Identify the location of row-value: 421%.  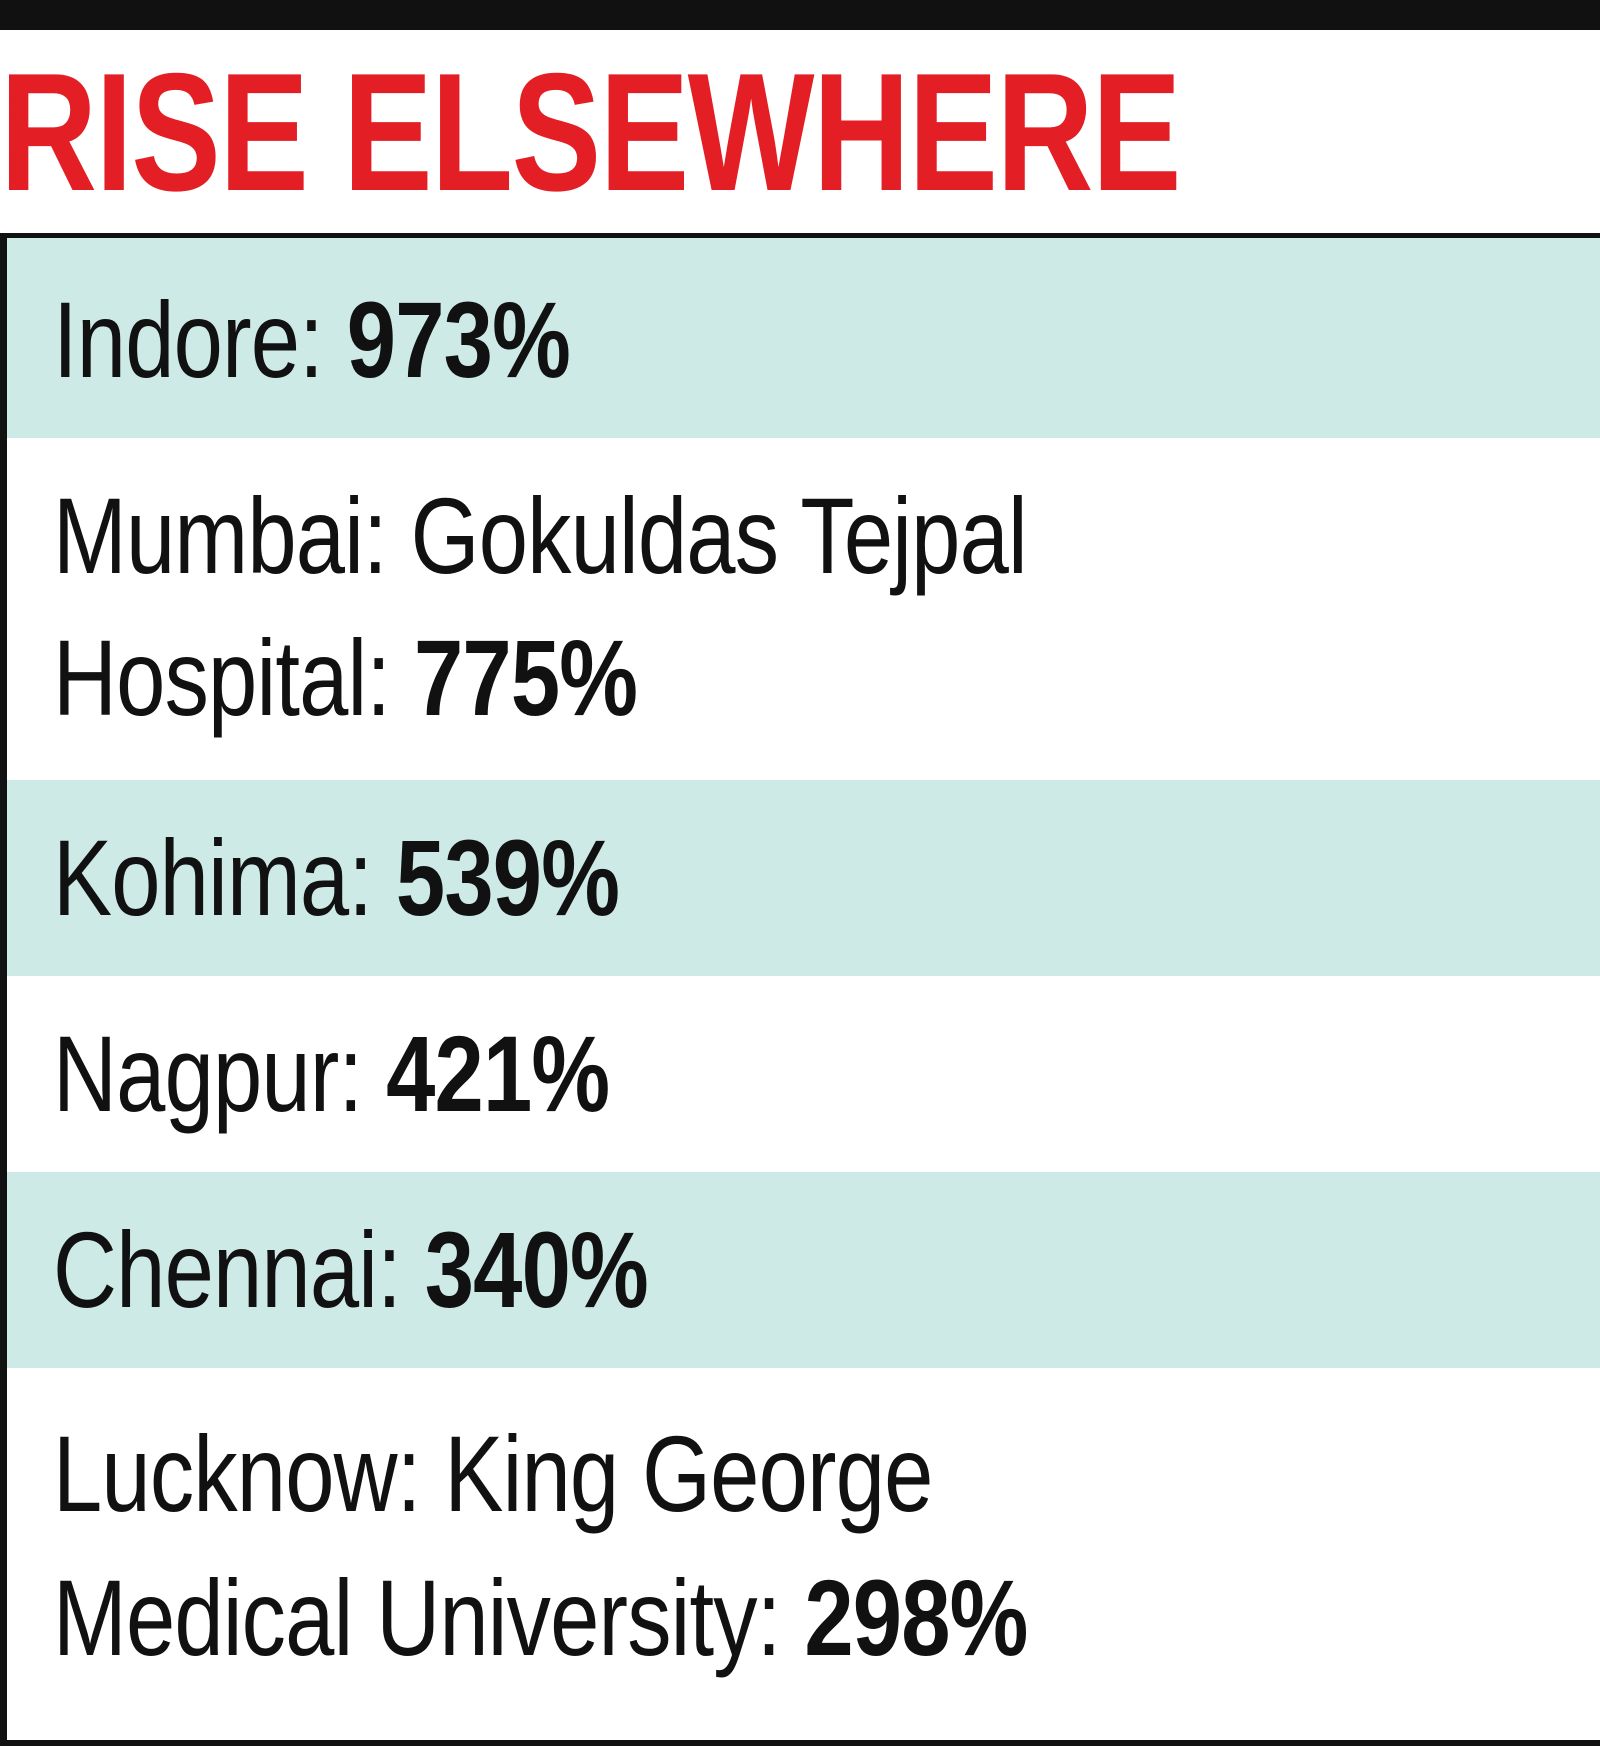
(498, 1073).